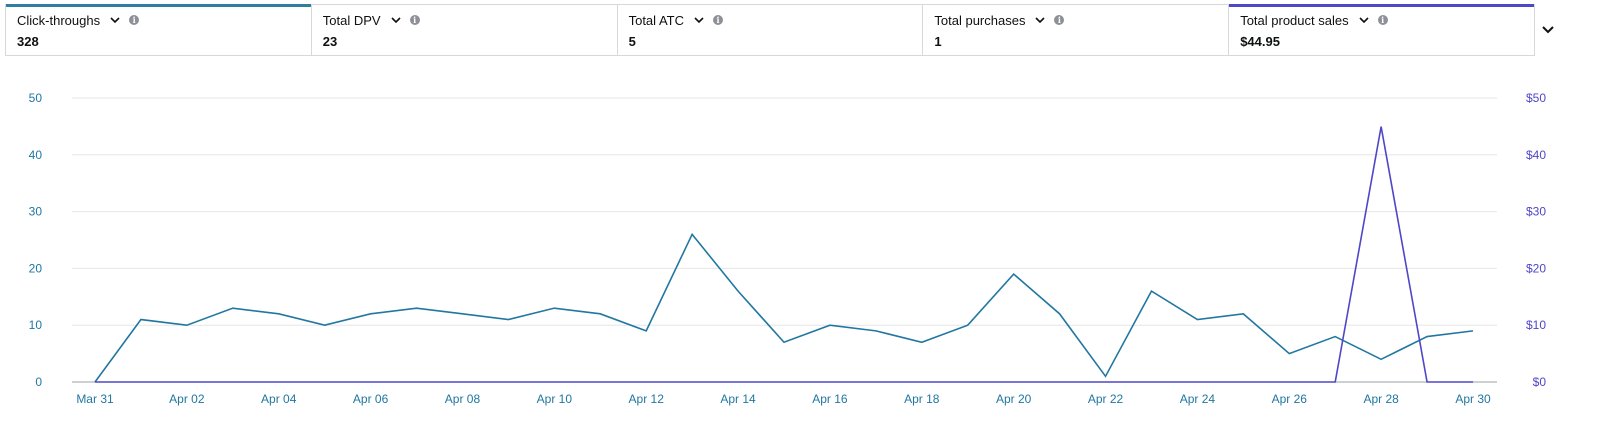 The height and width of the screenshot is (421, 1604). Describe the element at coordinates (770, 20) in the screenshot. I see `metric-header: Total ATC i` at that location.